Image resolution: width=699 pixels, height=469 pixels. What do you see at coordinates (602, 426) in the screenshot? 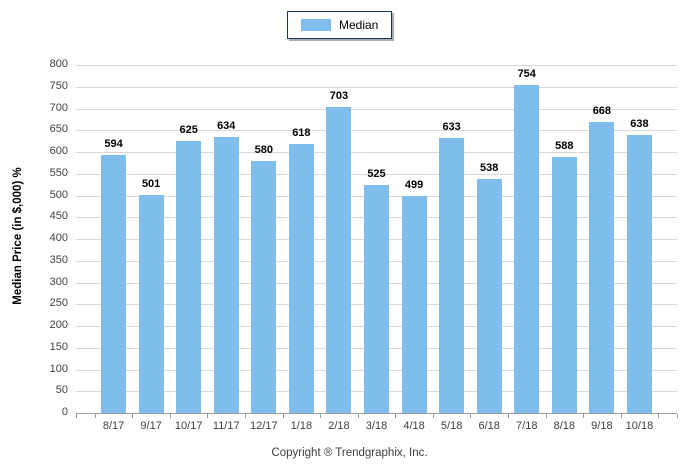
I see `x-tick-label: 9/18` at bounding box center [602, 426].